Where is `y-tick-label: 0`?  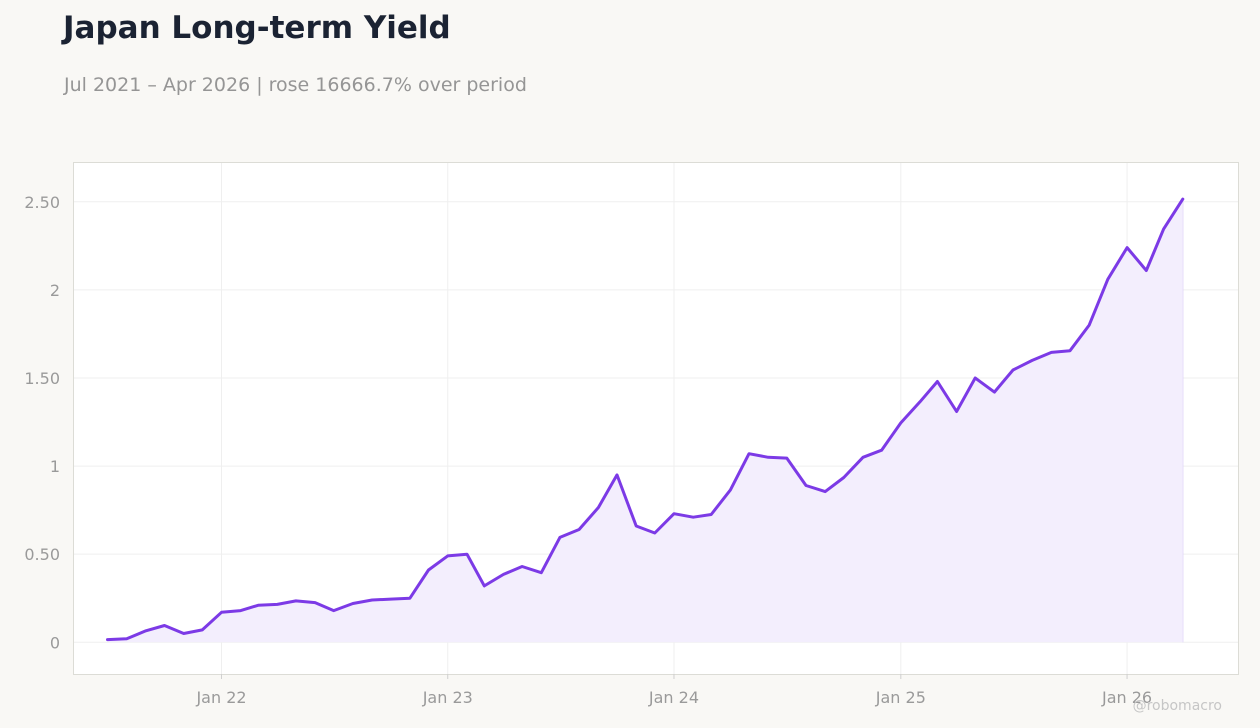 y-tick-label: 0 is located at coordinates (55, 642).